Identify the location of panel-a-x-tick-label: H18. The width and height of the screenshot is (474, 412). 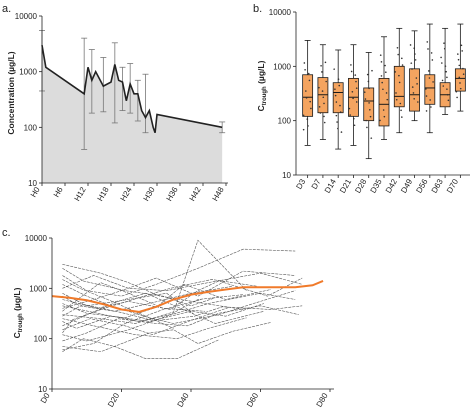
(103, 194).